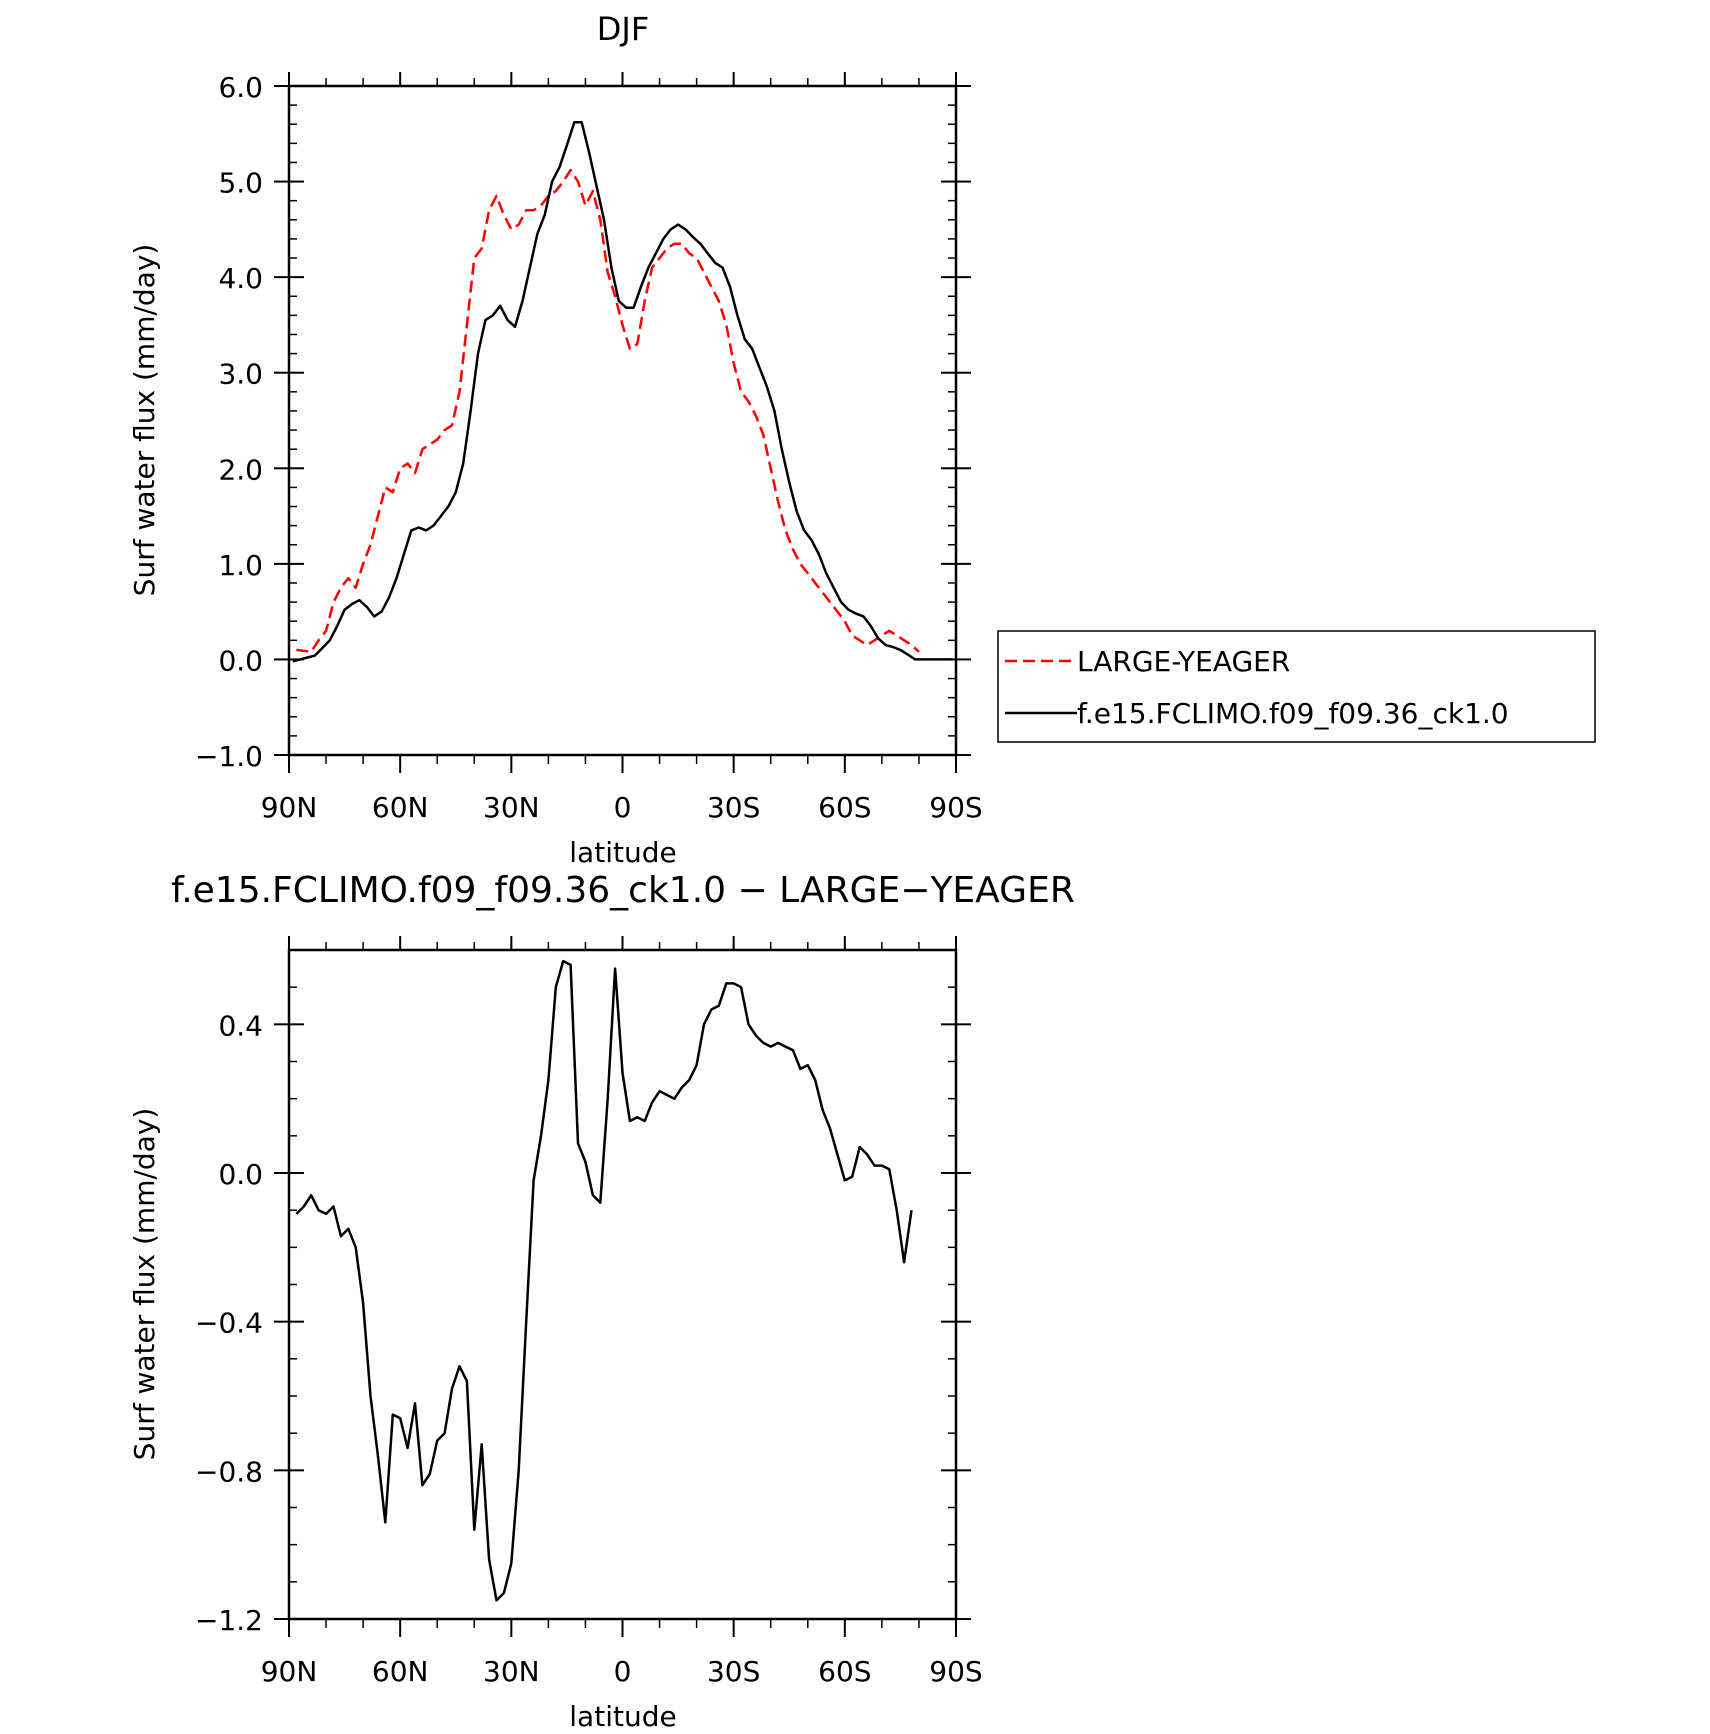  I want to click on y-tick-label: 3.0, so click(240, 374).